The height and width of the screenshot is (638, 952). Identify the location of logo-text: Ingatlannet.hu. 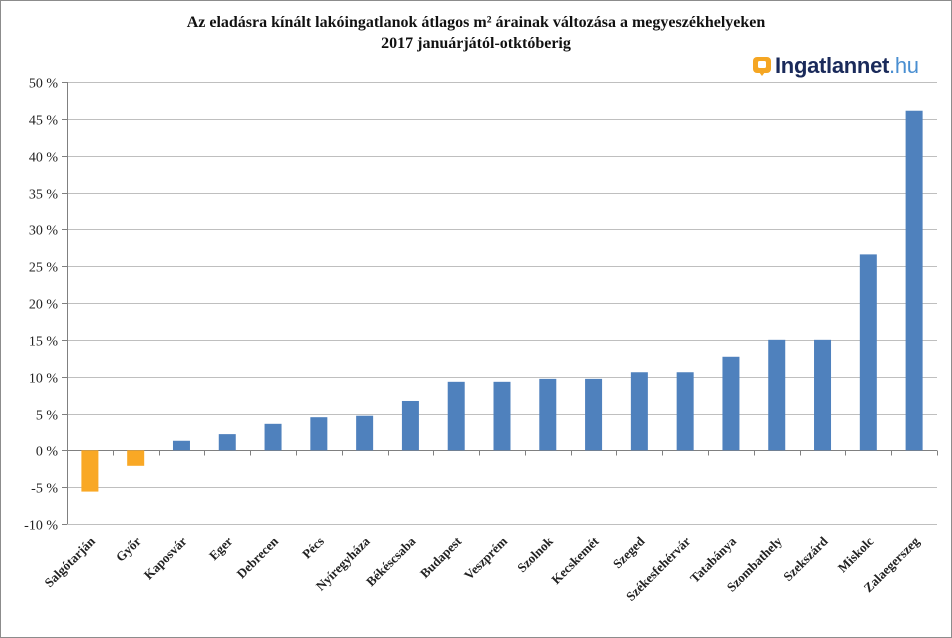
(847, 66).